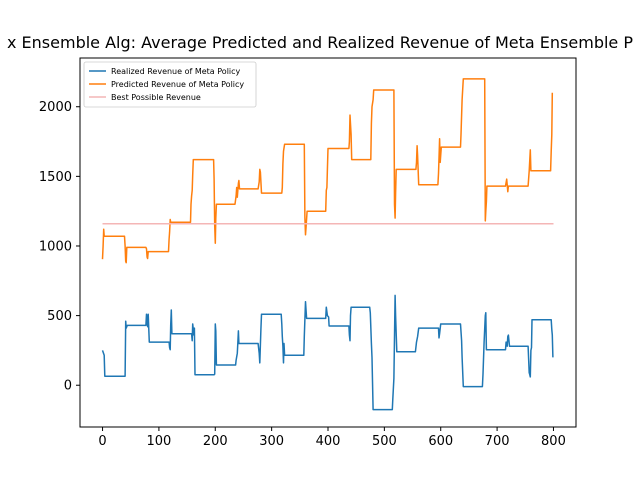 The image size is (640, 485). I want to click on x-tick-label: 200, so click(215, 441).